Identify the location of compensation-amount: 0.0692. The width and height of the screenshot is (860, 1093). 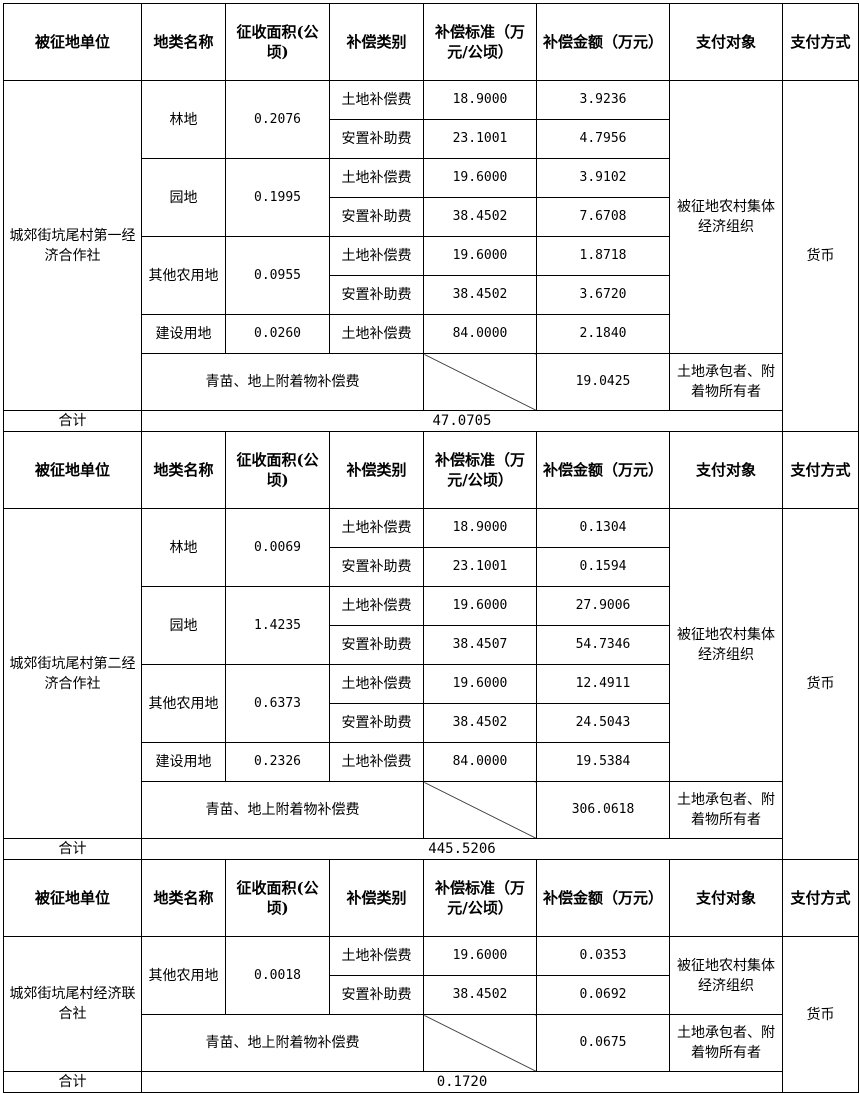
(603, 995).